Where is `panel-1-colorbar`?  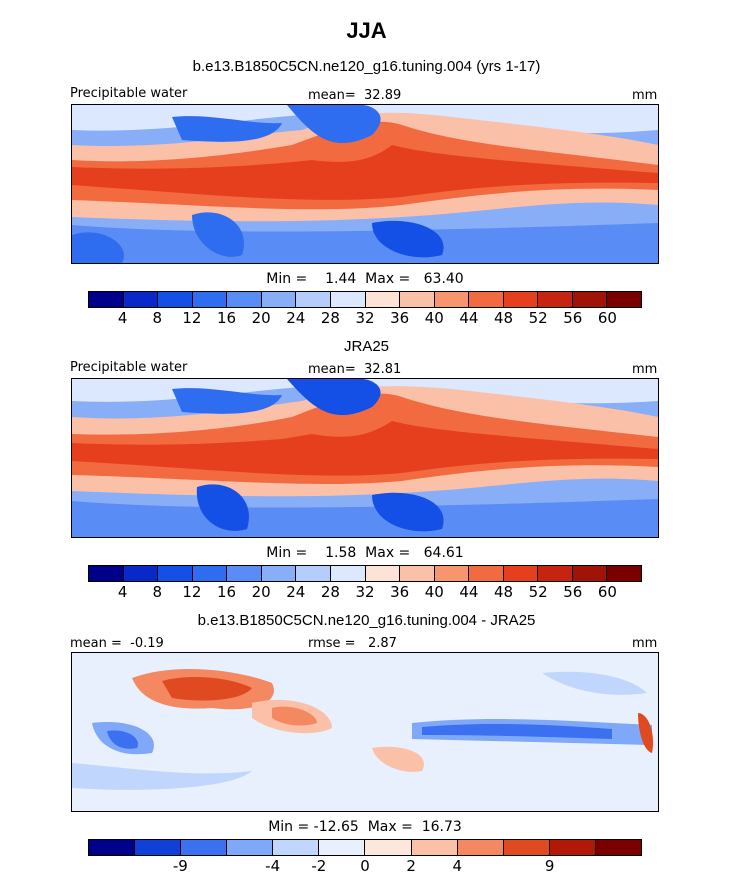 panel-1-colorbar is located at coordinates (365, 299).